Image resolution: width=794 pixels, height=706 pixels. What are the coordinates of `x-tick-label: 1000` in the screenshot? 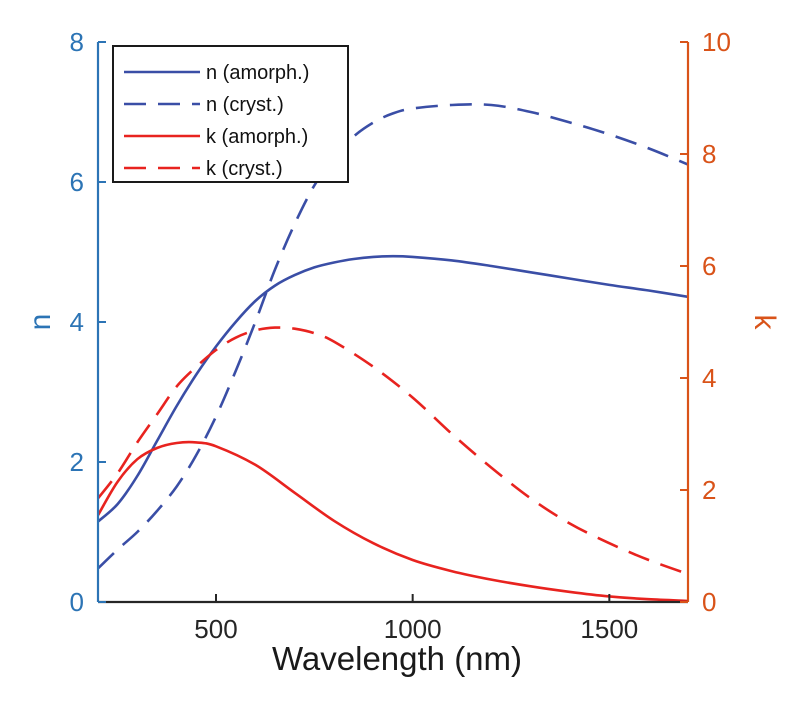 It's located at (413, 629).